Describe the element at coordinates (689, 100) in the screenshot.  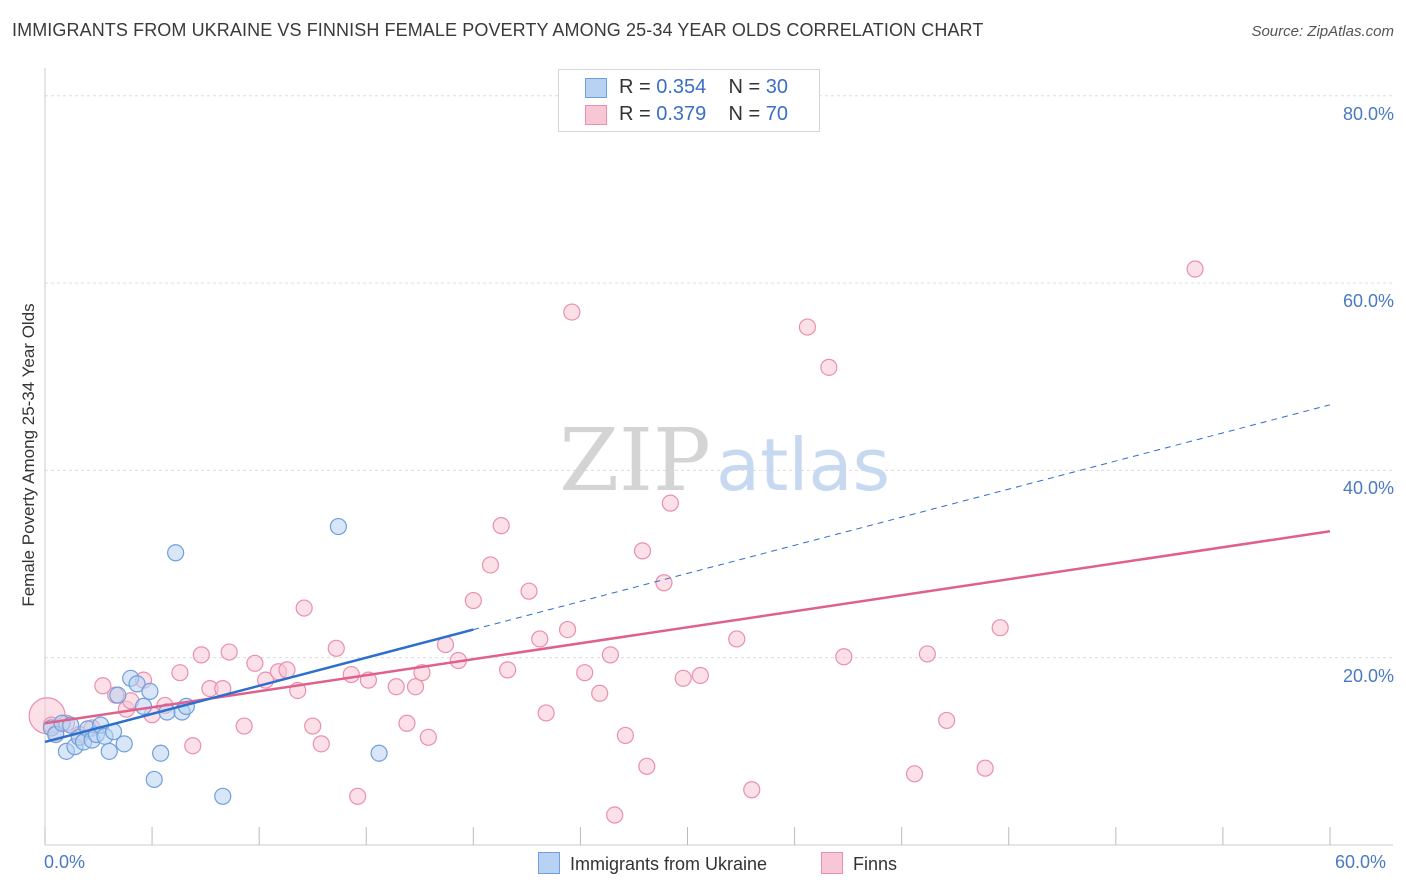
I see `correlation-legend: R = 0.354 N = 30 R = 0.379 N = 70` at that location.